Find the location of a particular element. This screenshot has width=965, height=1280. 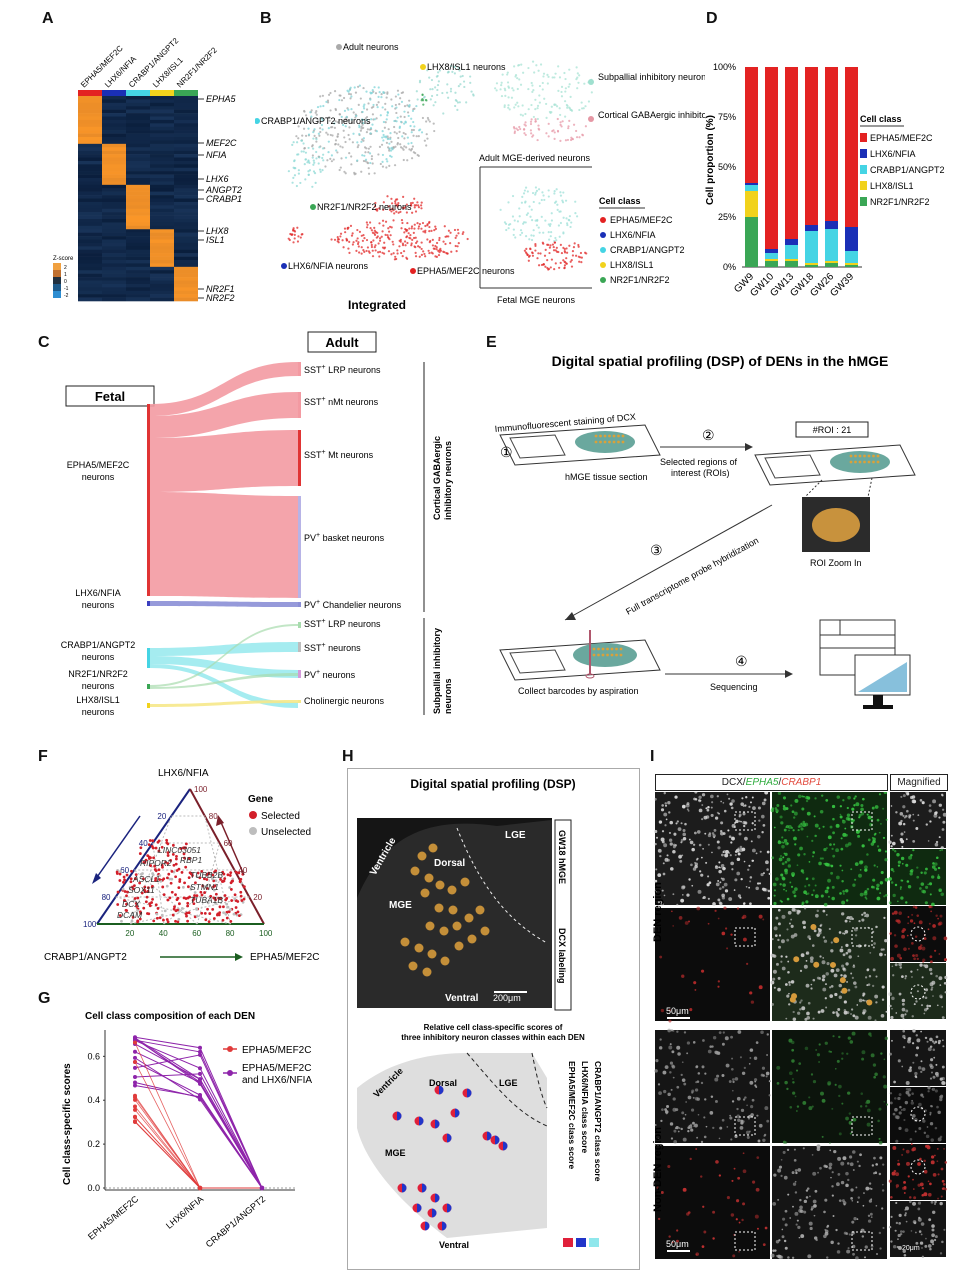

micrograph-grid: DEN region Non-DEN region 50μm 50μm 20μm is located at coordinates (800, 1026).